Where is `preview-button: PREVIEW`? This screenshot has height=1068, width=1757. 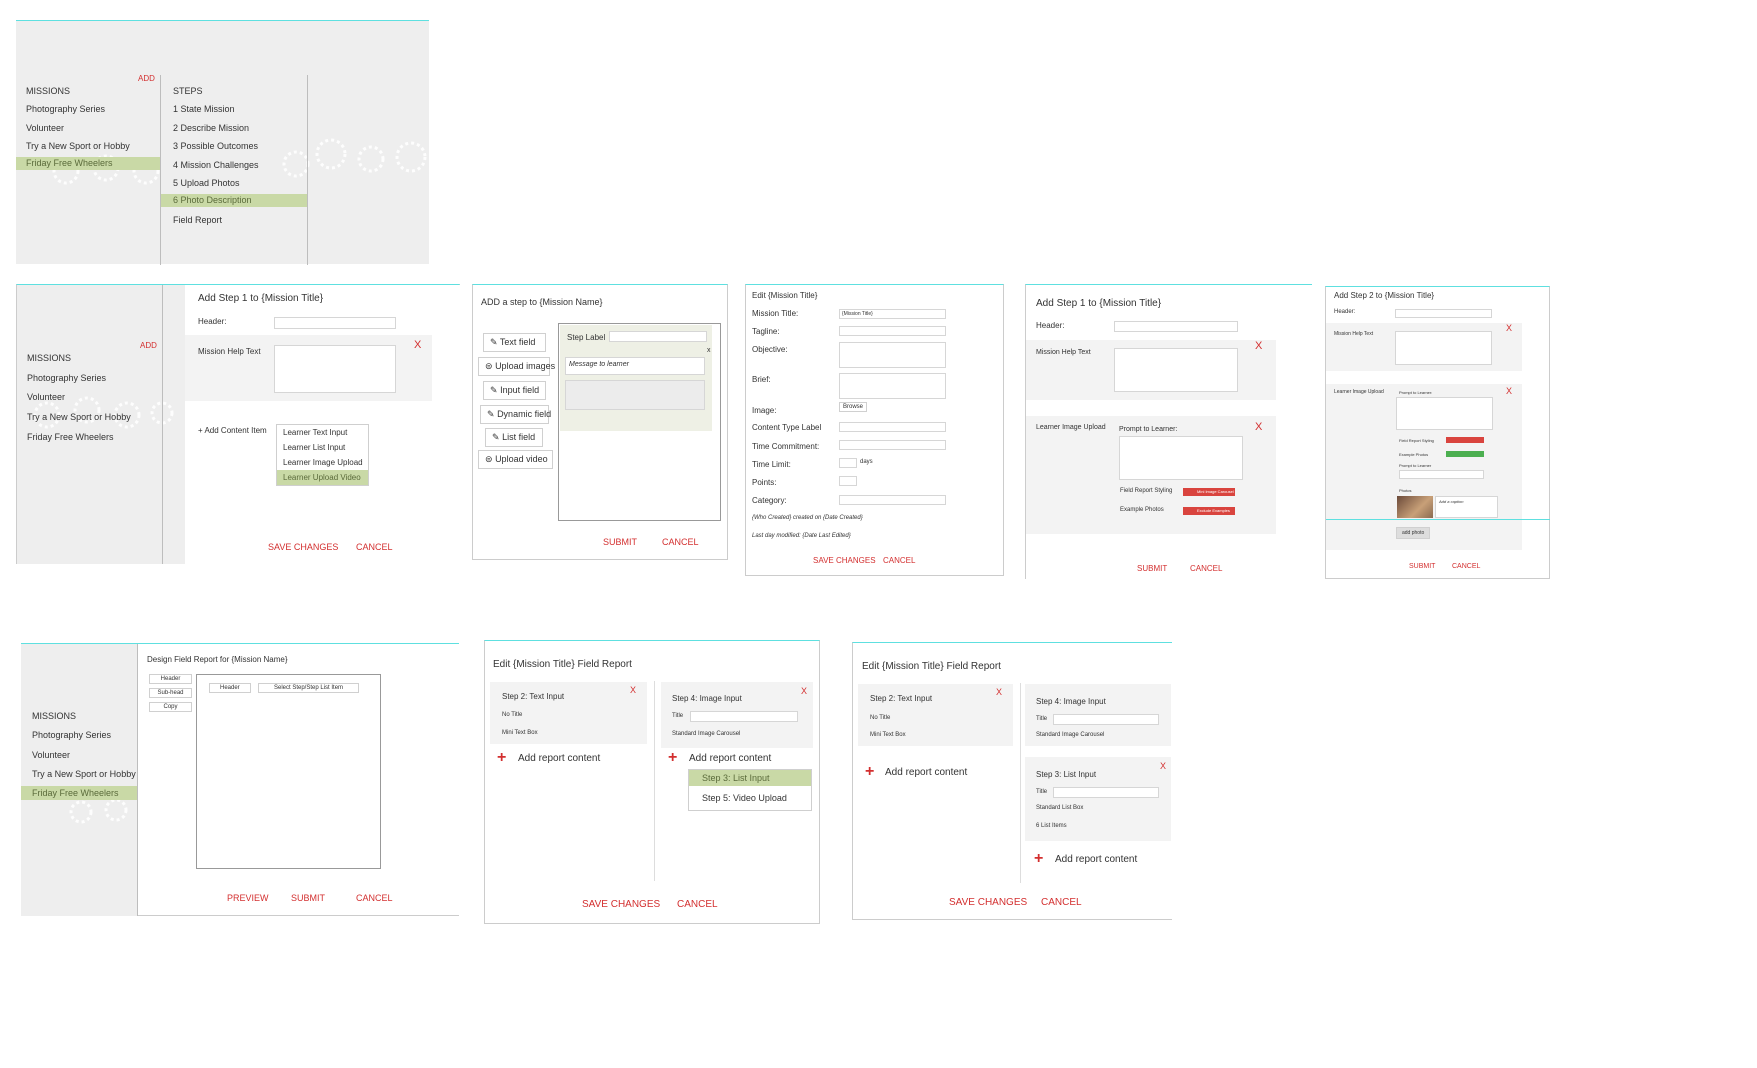 preview-button: PREVIEW is located at coordinates (248, 898).